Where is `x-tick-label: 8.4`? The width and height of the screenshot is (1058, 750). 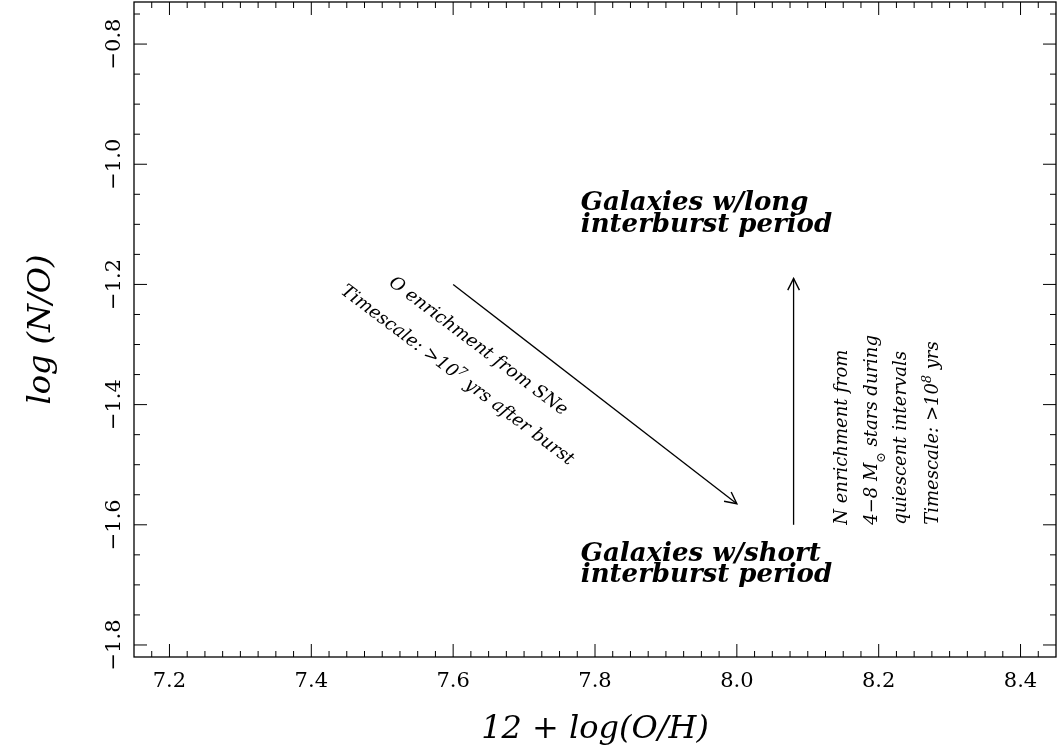 x-tick-label: 8.4 is located at coordinates (1020, 680).